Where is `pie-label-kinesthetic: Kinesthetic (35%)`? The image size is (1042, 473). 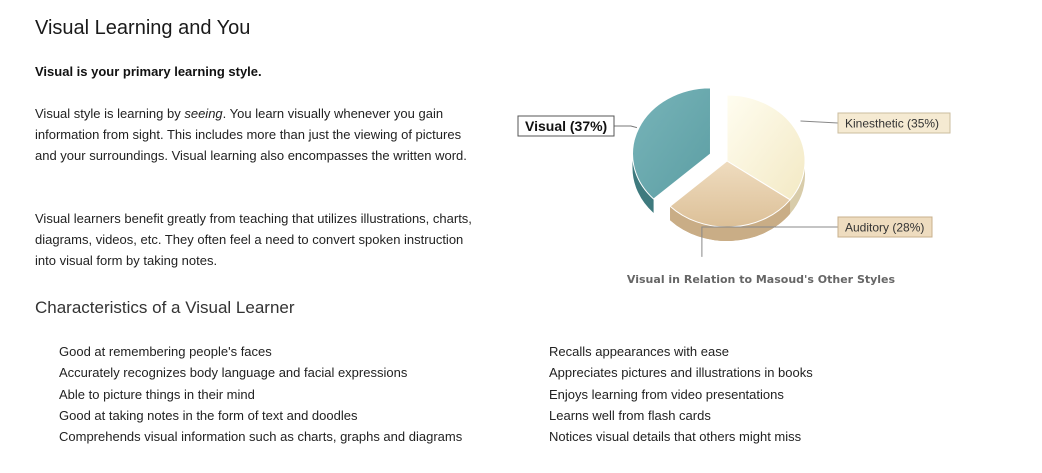
pie-label-kinesthetic: Kinesthetic (35%) is located at coordinates (892, 123).